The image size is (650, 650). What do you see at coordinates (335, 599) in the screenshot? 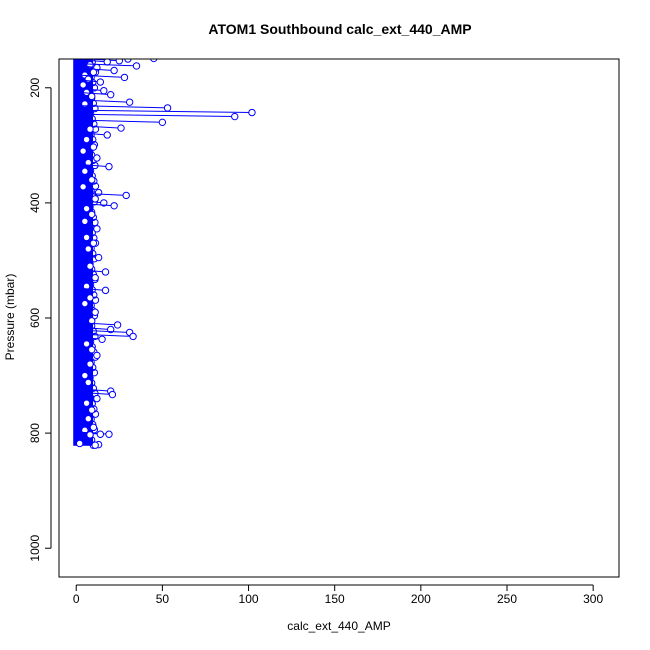
I see `x-tick-label: 150` at bounding box center [335, 599].